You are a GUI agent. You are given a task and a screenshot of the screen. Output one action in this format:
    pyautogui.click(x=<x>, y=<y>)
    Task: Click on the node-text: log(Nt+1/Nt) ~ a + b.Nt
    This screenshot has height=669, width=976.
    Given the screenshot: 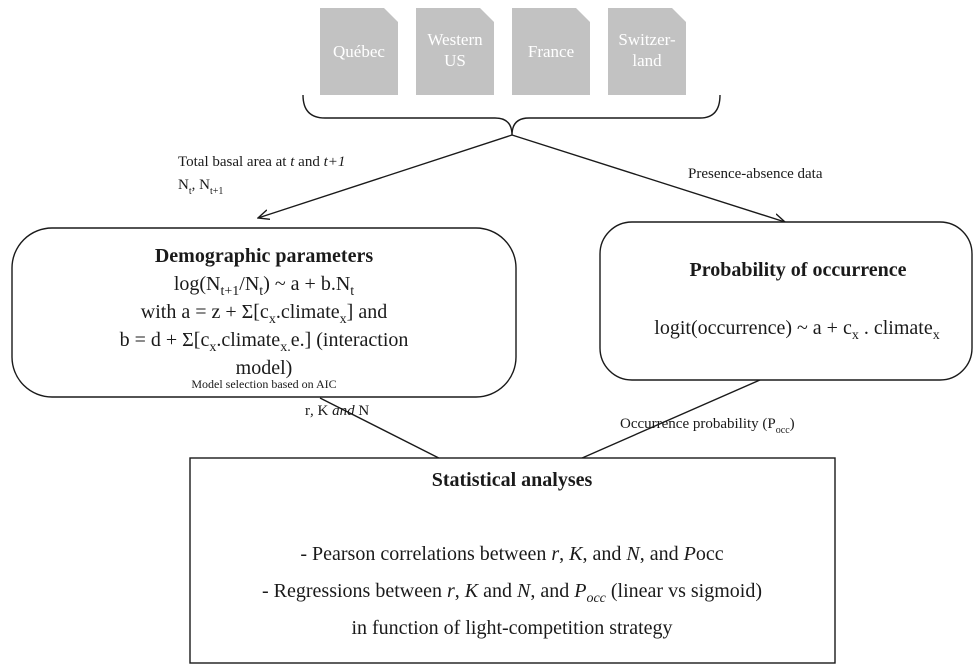 What is the action you would take?
    pyautogui.click(x=264, y=286)
    